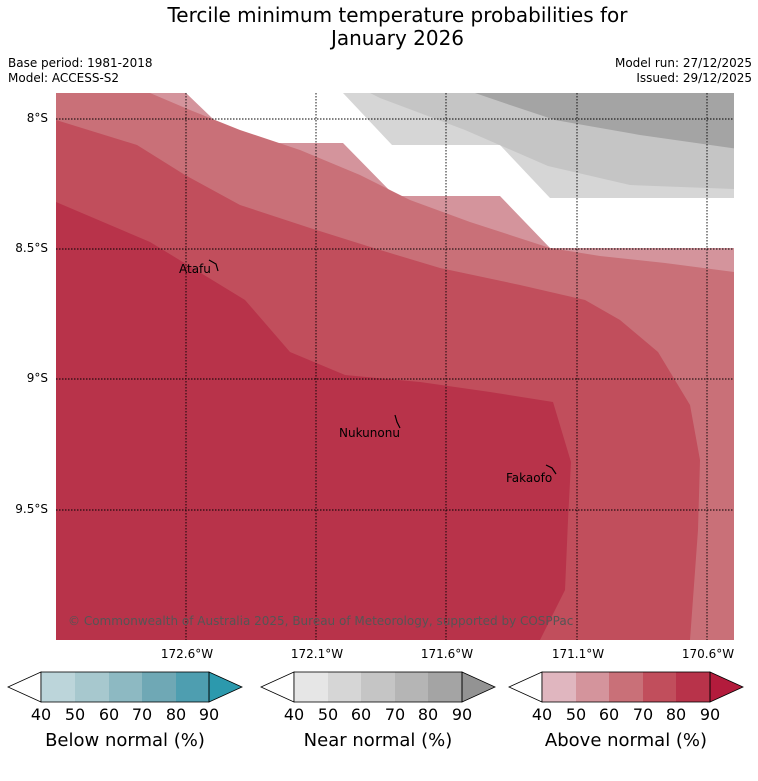  Describe the element at coordinates (294, 714) in the screenshot. I see `near-normal-tick: 40` at that location.